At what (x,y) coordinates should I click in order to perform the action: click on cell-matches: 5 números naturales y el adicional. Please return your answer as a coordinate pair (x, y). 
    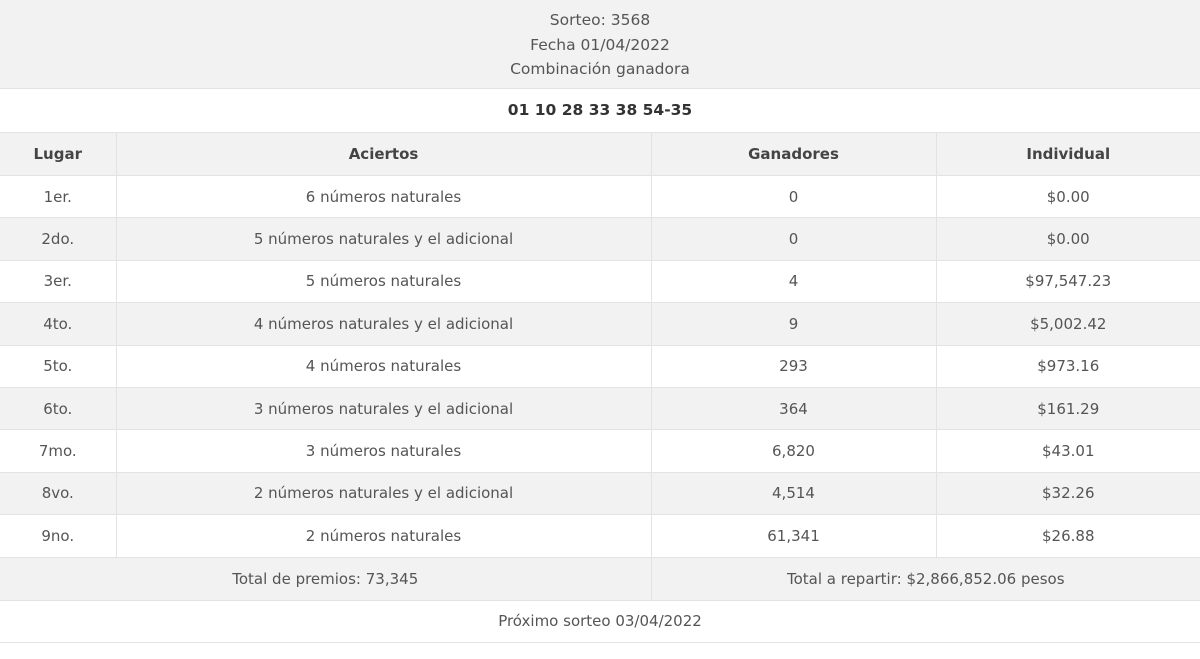
    Looking at the image, I should click on (383, 239).